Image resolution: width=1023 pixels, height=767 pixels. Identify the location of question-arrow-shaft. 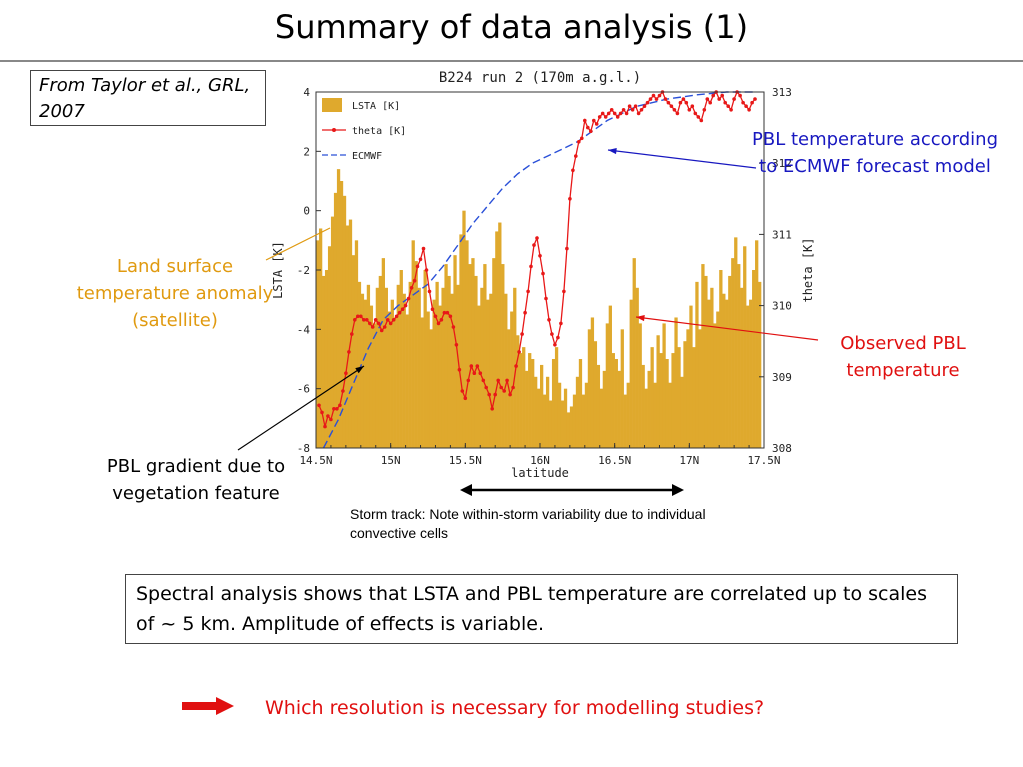
(200, 706).